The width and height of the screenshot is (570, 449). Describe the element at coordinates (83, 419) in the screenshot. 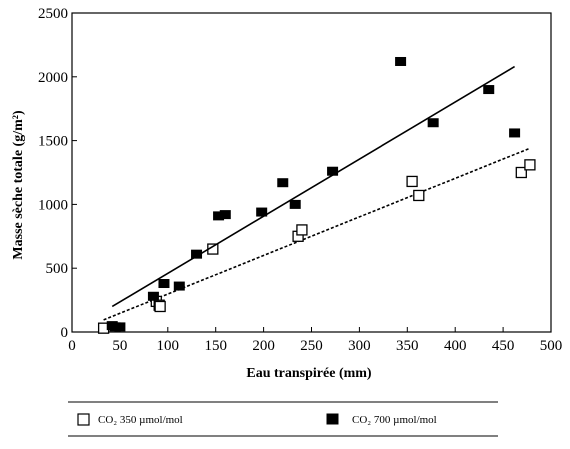

I see `legend-open-square-marker` at that location.